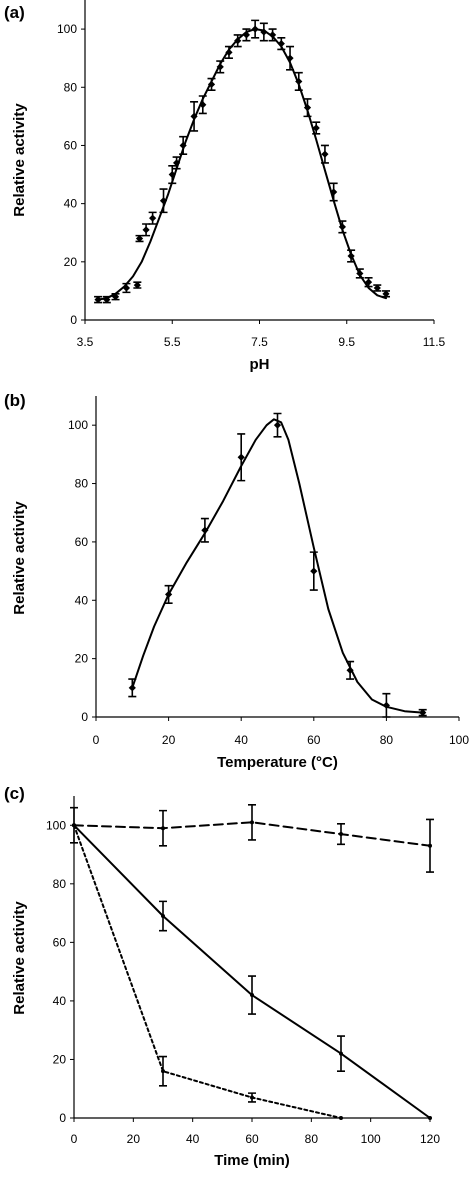 The width and height of the screenshot is (474, 1182). I want to click on x-axis-title: pH, so click(260, 364).